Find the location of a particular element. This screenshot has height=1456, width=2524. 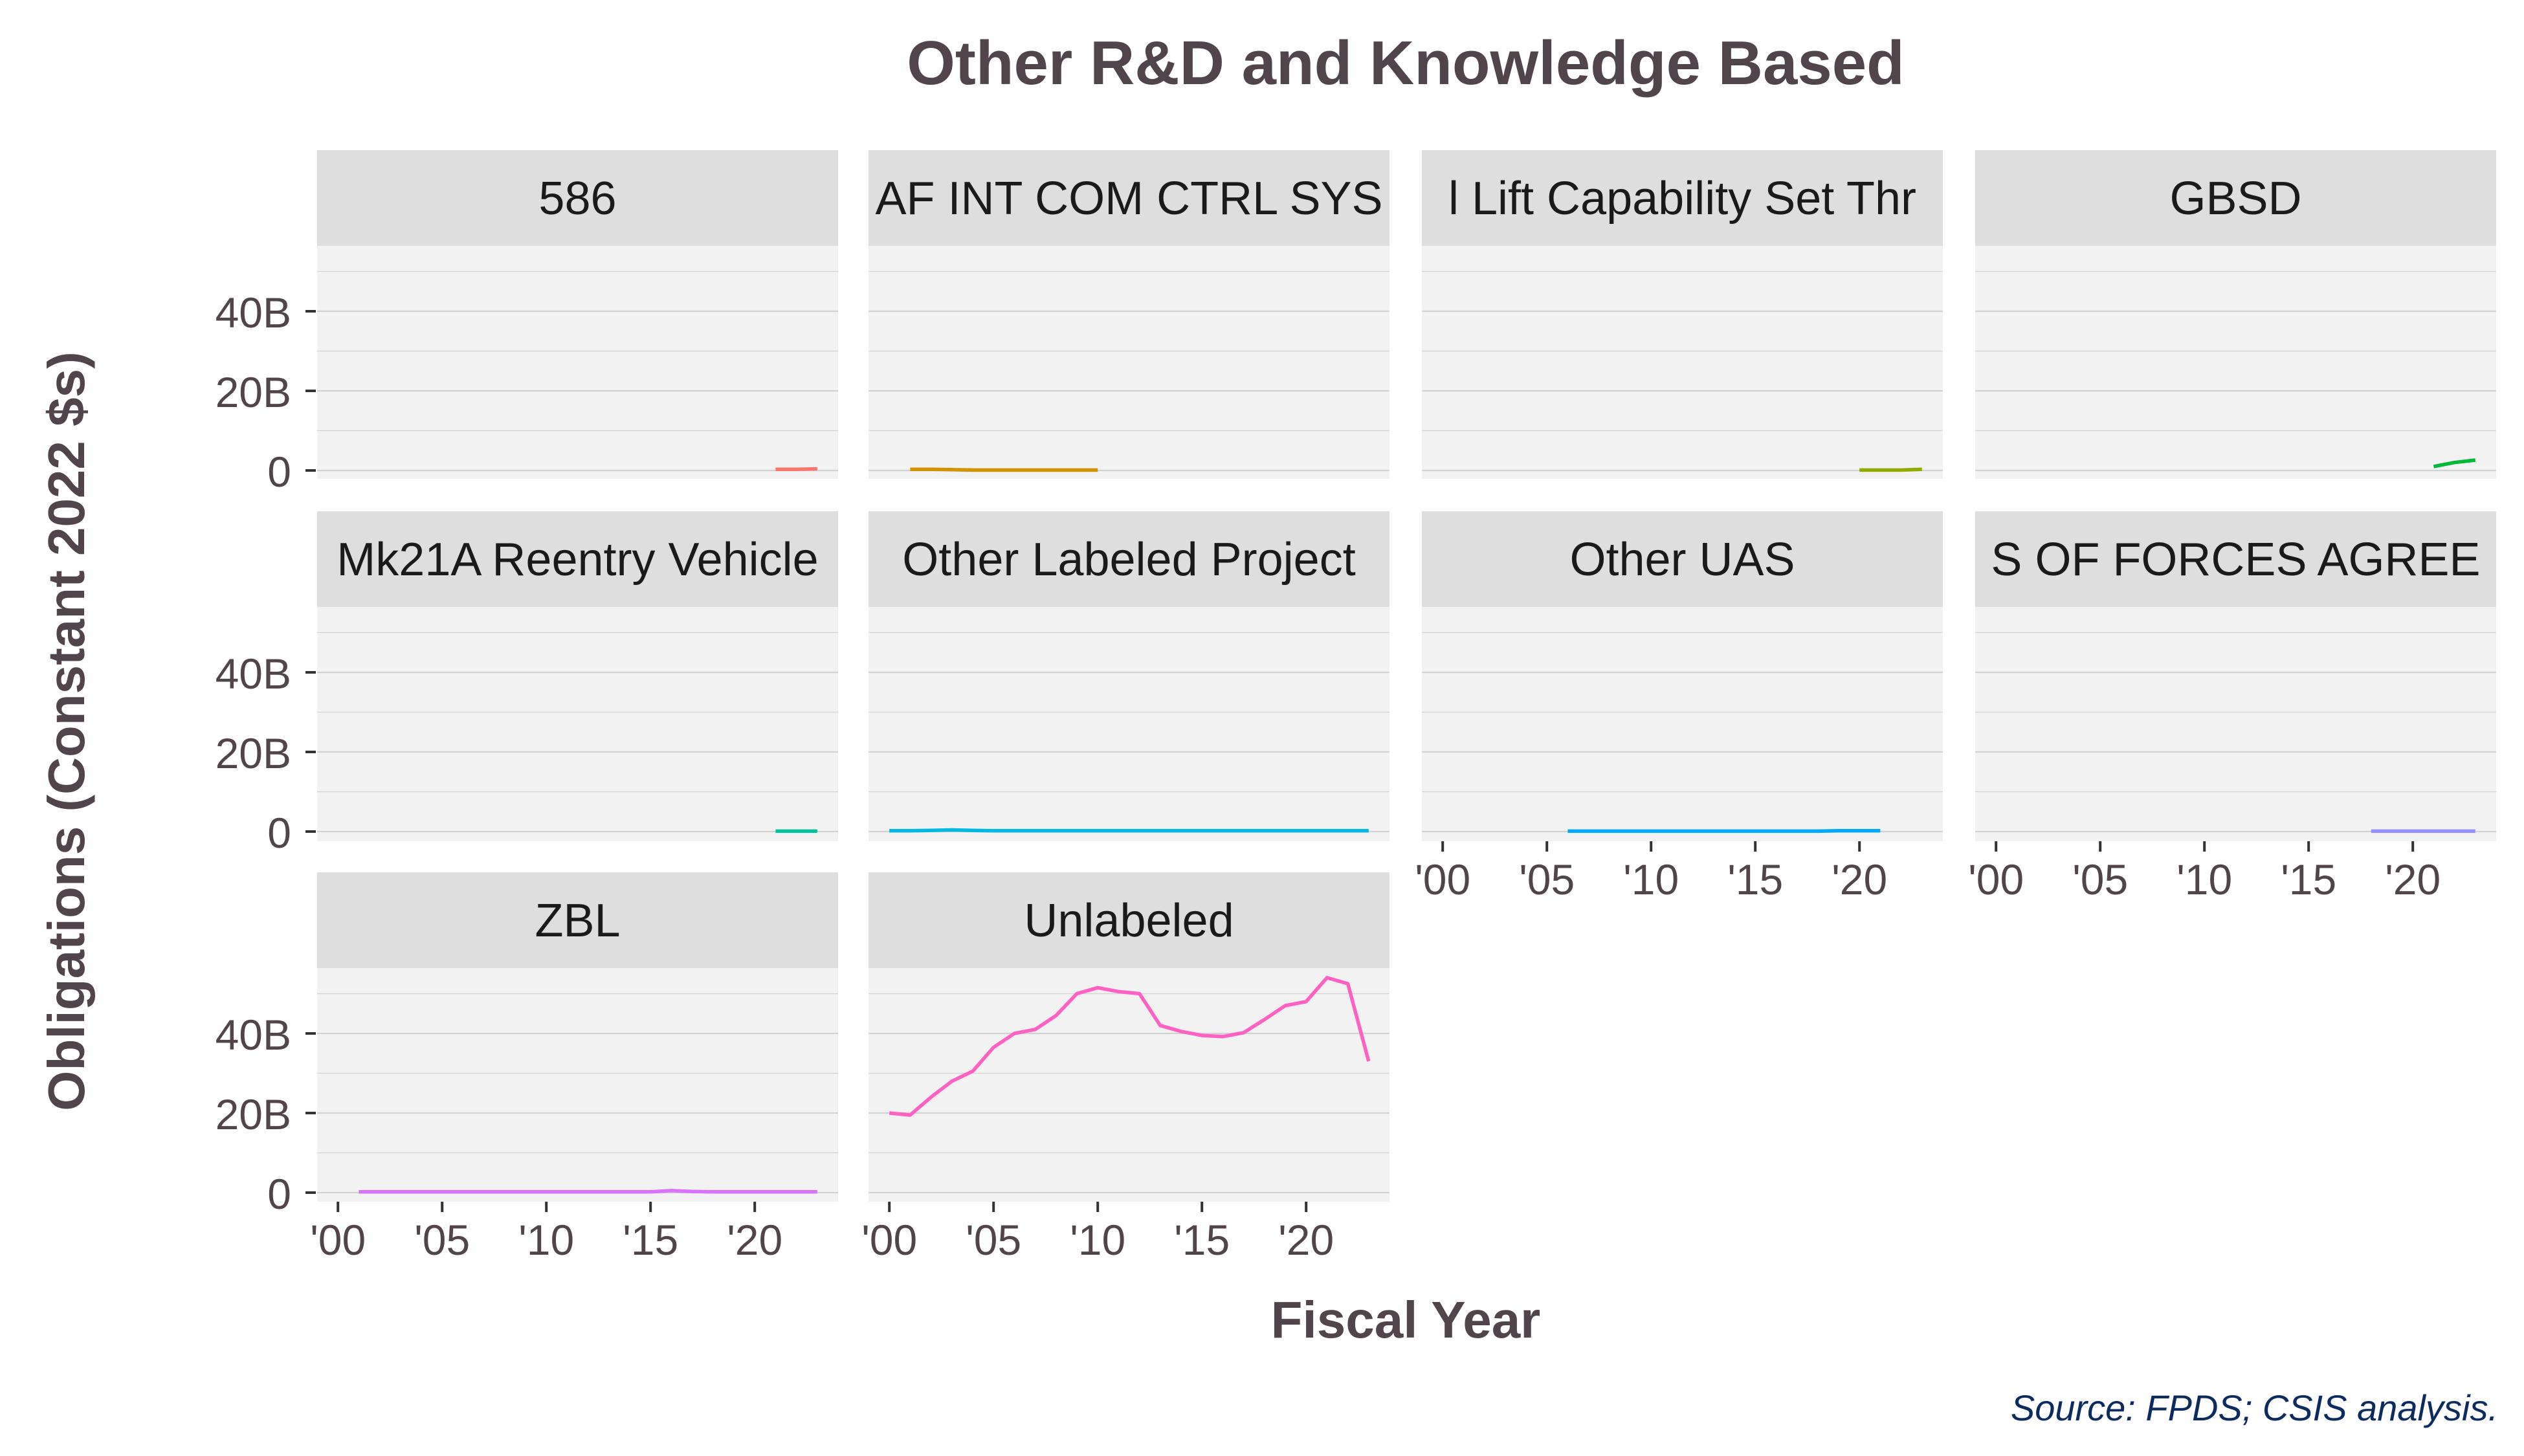

panel-zbl: ZBL 0 20B 40B '00 '05 '10 '15 '20 is located at coordinates (527, 1068).